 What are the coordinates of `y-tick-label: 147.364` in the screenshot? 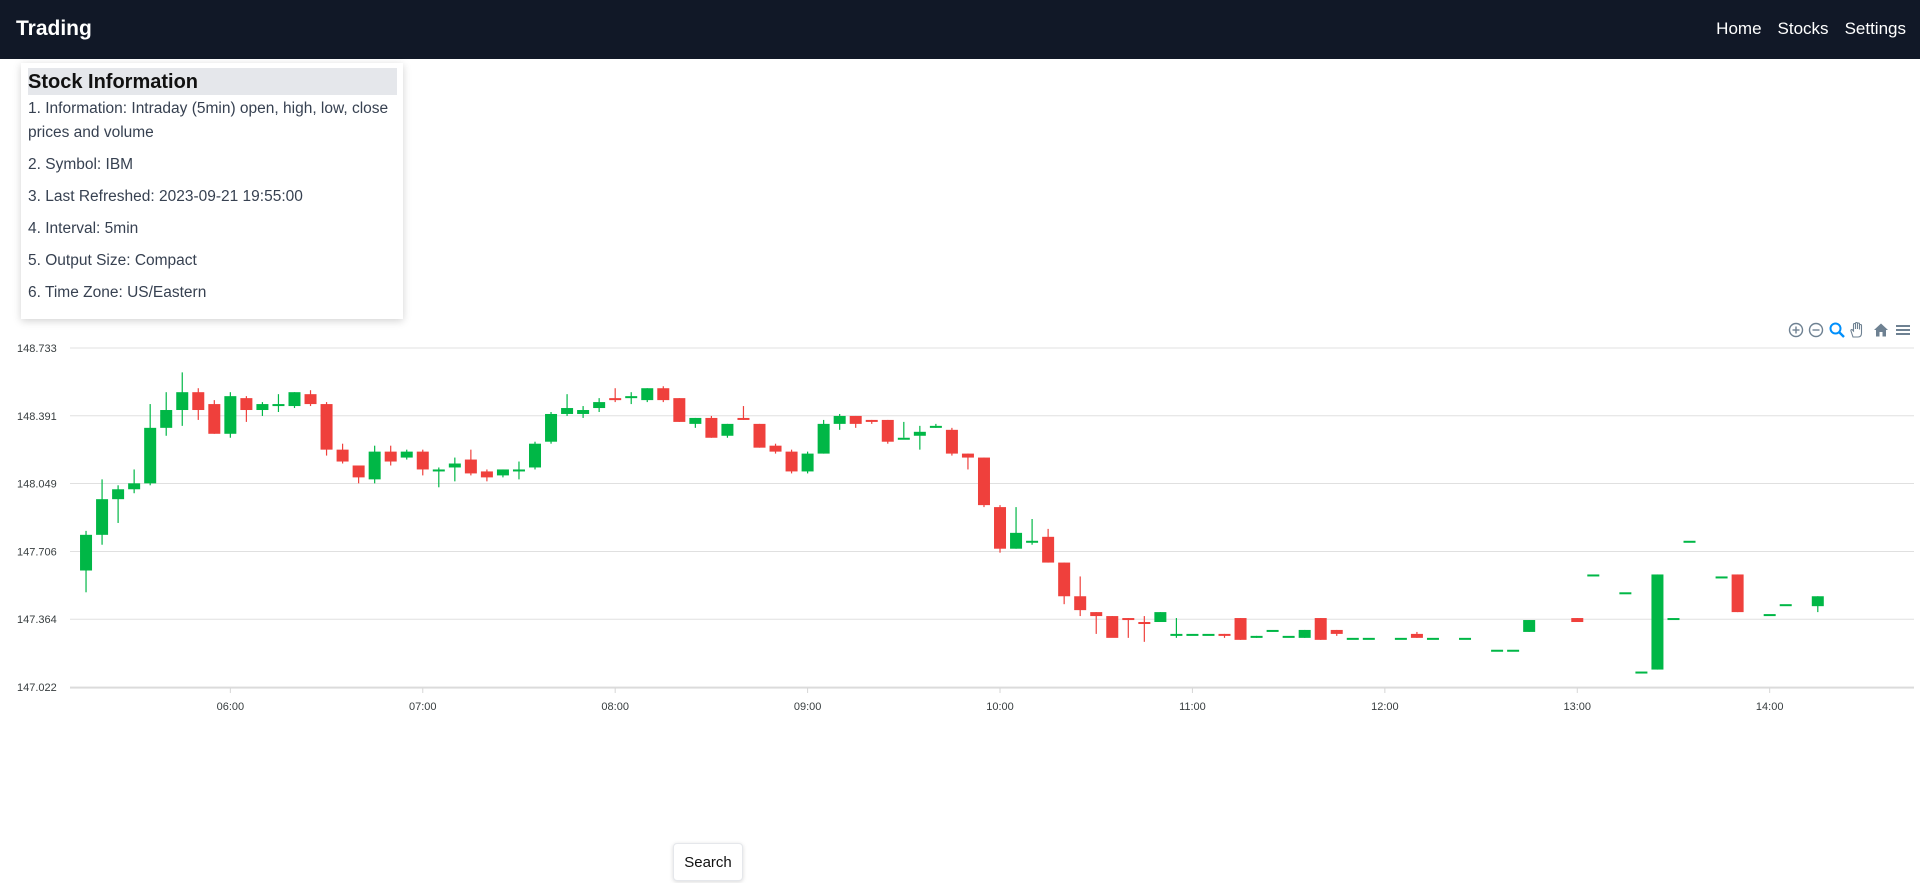 It's located at (37, 620).